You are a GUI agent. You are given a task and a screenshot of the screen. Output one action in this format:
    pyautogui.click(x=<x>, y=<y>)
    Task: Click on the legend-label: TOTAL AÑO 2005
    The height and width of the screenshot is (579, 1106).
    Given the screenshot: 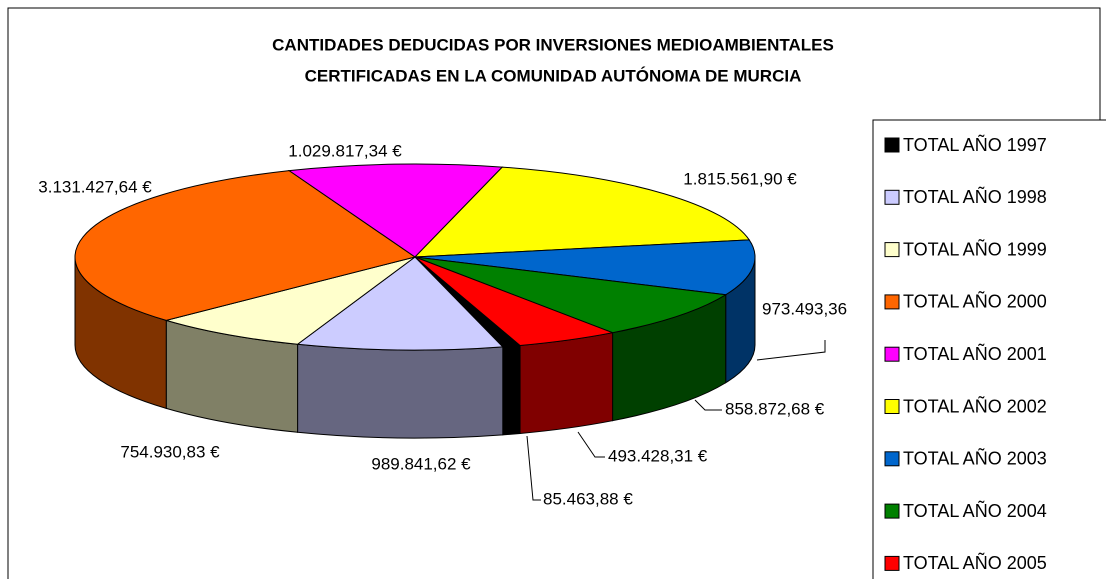 What is the action you would take?
    pyautogui.click(x=975, y=562)
    